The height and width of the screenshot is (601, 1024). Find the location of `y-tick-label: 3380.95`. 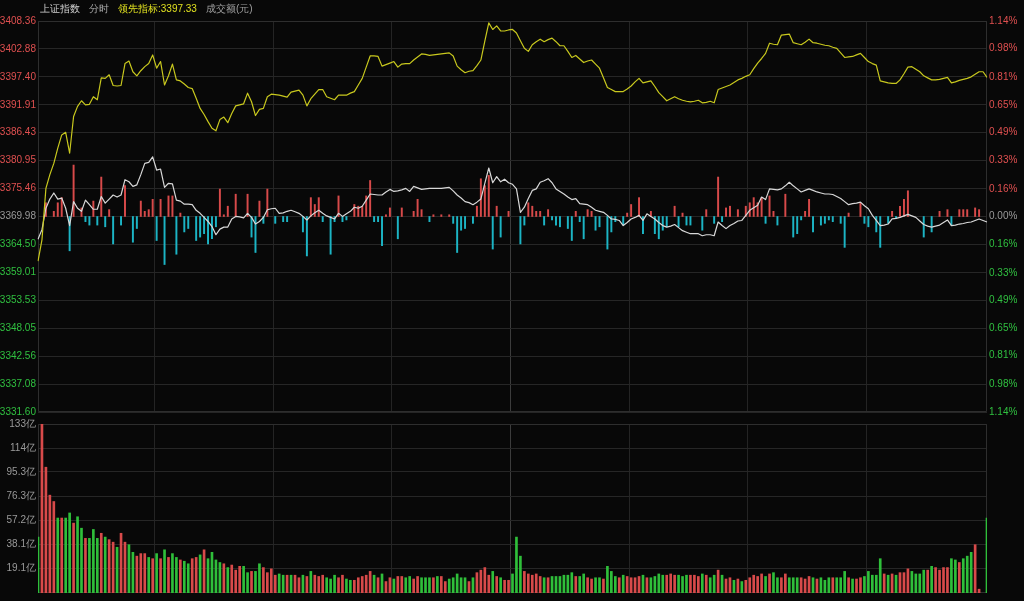

y-tick-label: 3380.95 is located at coordinates (18, 160).